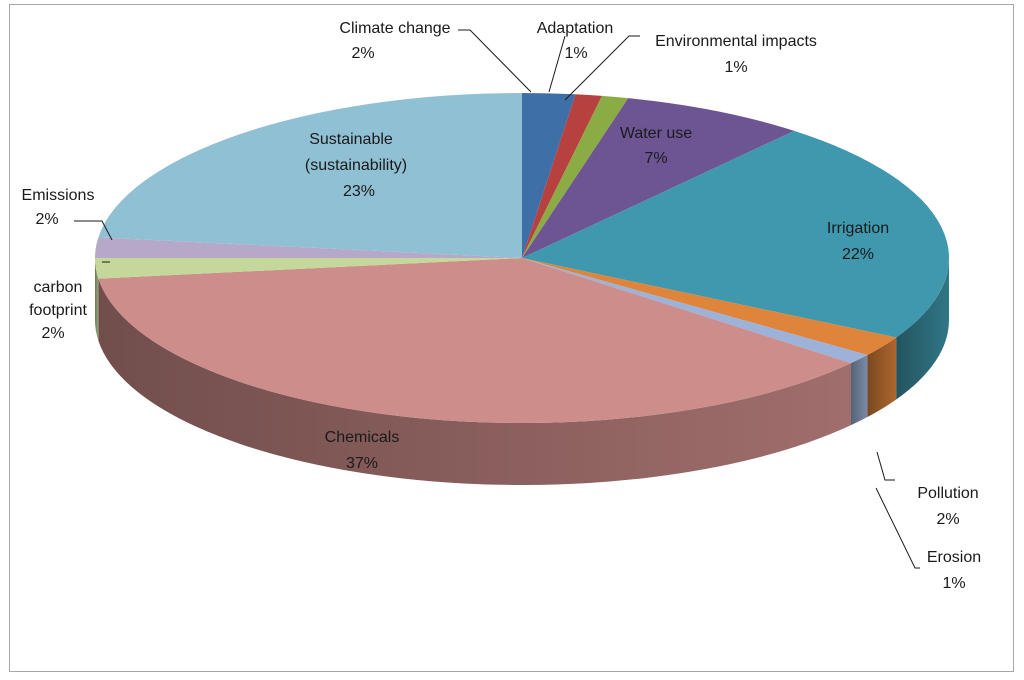  What do you see at coordinates (362, 53) in the screenshot?
I see `slice-percent-climate-change: 2%` at bounding box center [362, 53].